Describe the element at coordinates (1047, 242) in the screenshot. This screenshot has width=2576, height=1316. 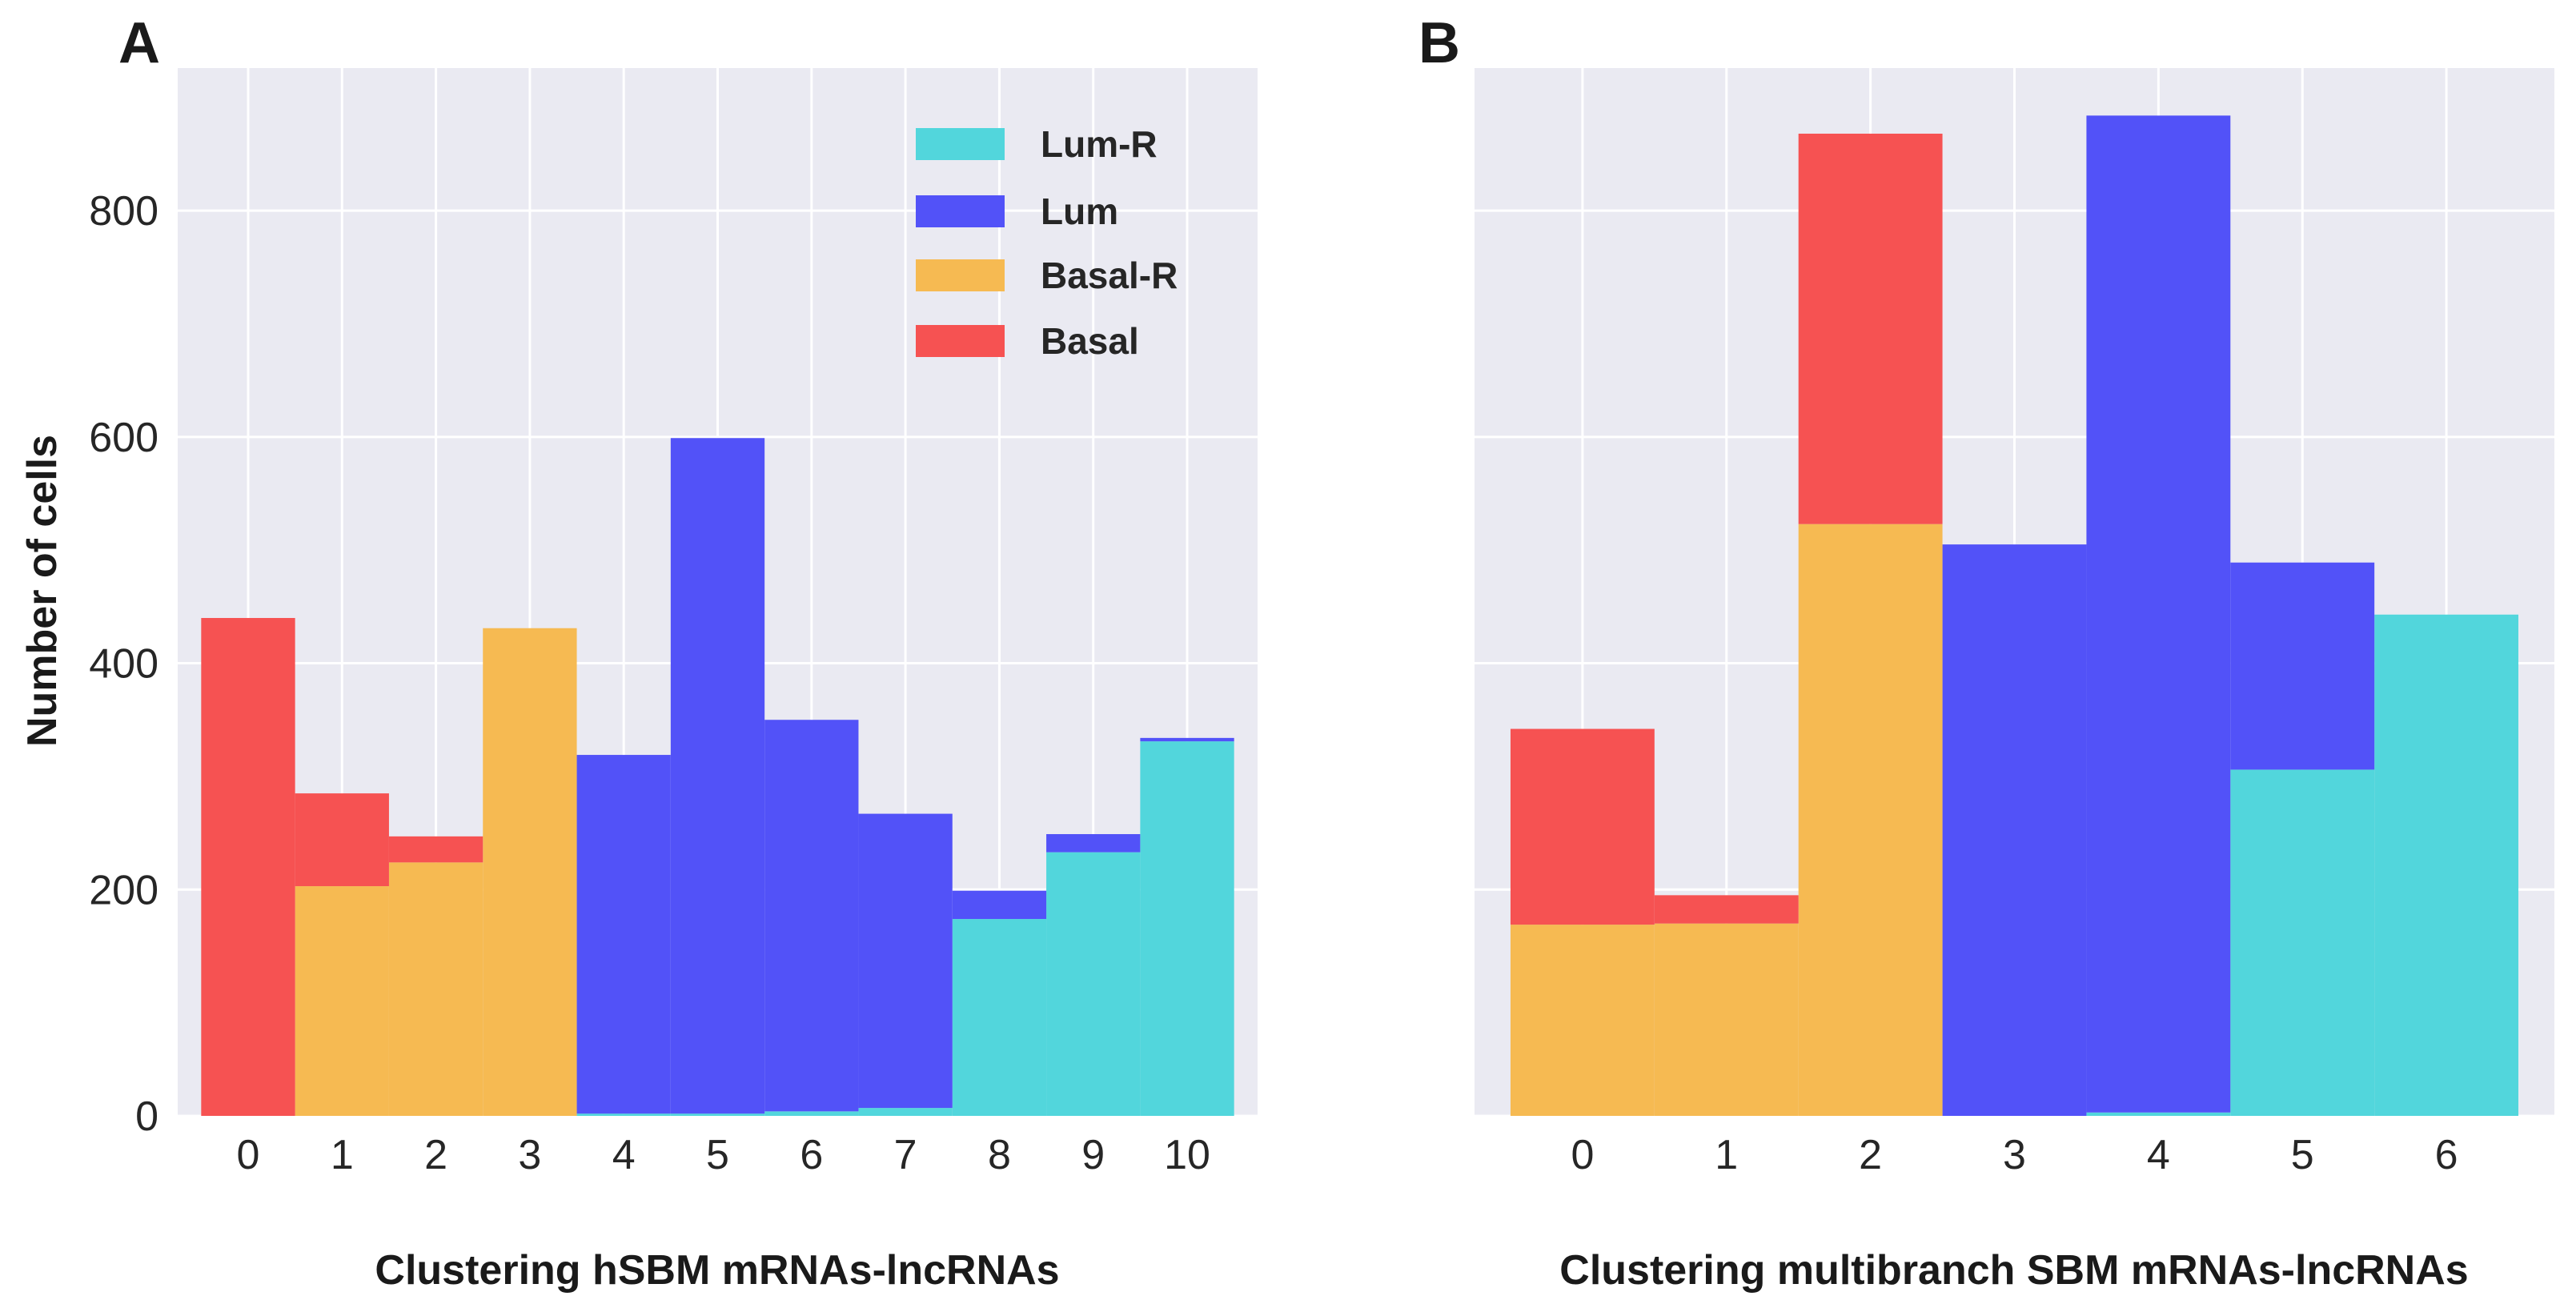
I see `legend: Lum-R Lum Basal-R Basal` at that location.